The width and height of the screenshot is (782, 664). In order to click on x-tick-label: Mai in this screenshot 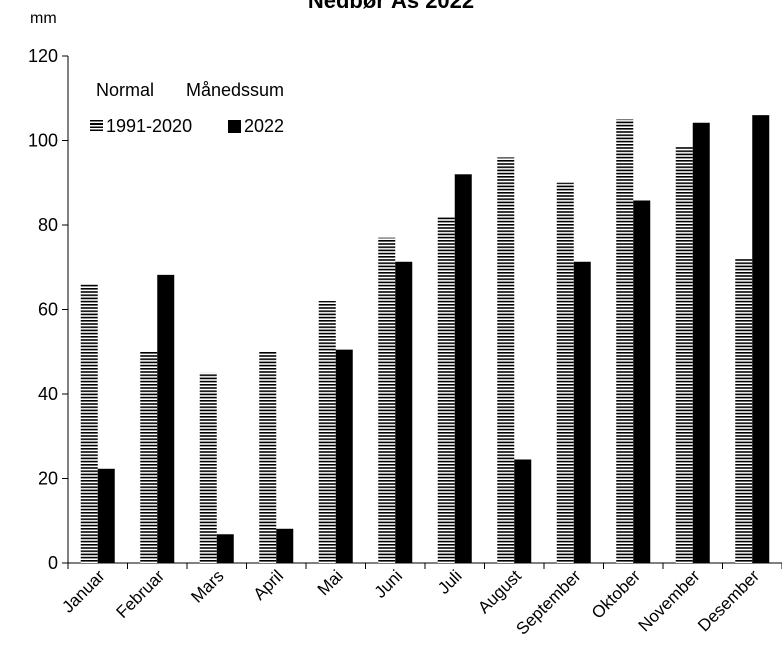, I will do `click(330, 582)`.